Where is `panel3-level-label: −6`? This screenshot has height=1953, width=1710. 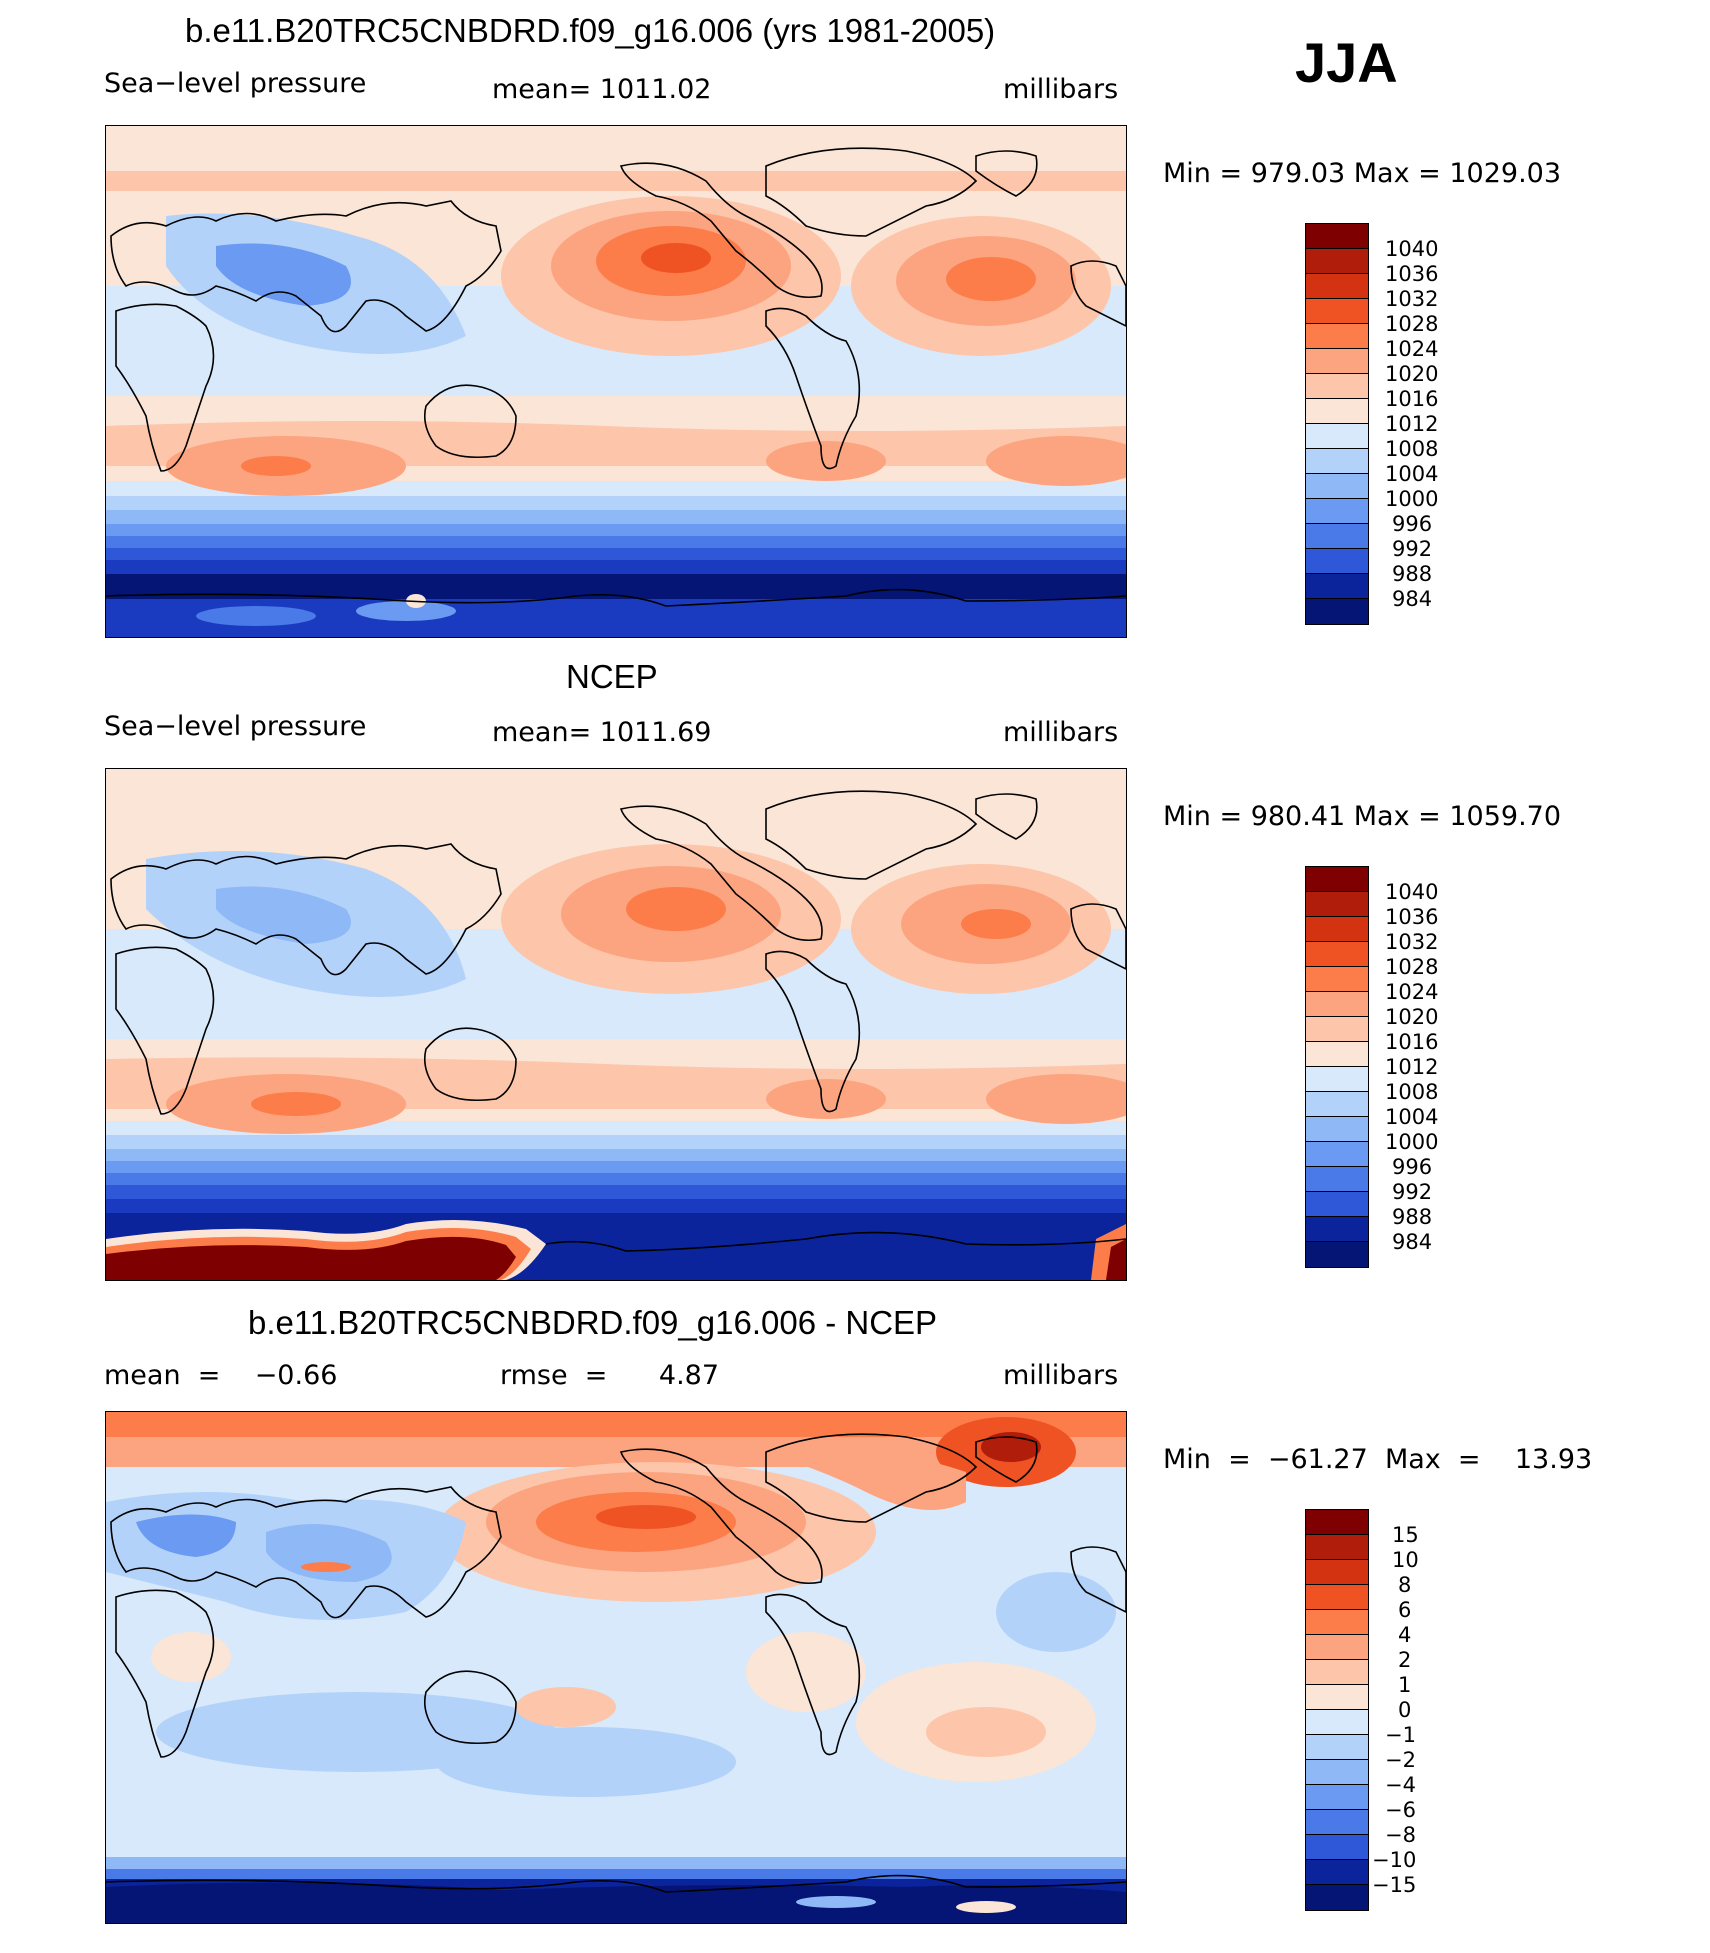 panel3-level-label: −6 is located at coordinates (1400, 1810).